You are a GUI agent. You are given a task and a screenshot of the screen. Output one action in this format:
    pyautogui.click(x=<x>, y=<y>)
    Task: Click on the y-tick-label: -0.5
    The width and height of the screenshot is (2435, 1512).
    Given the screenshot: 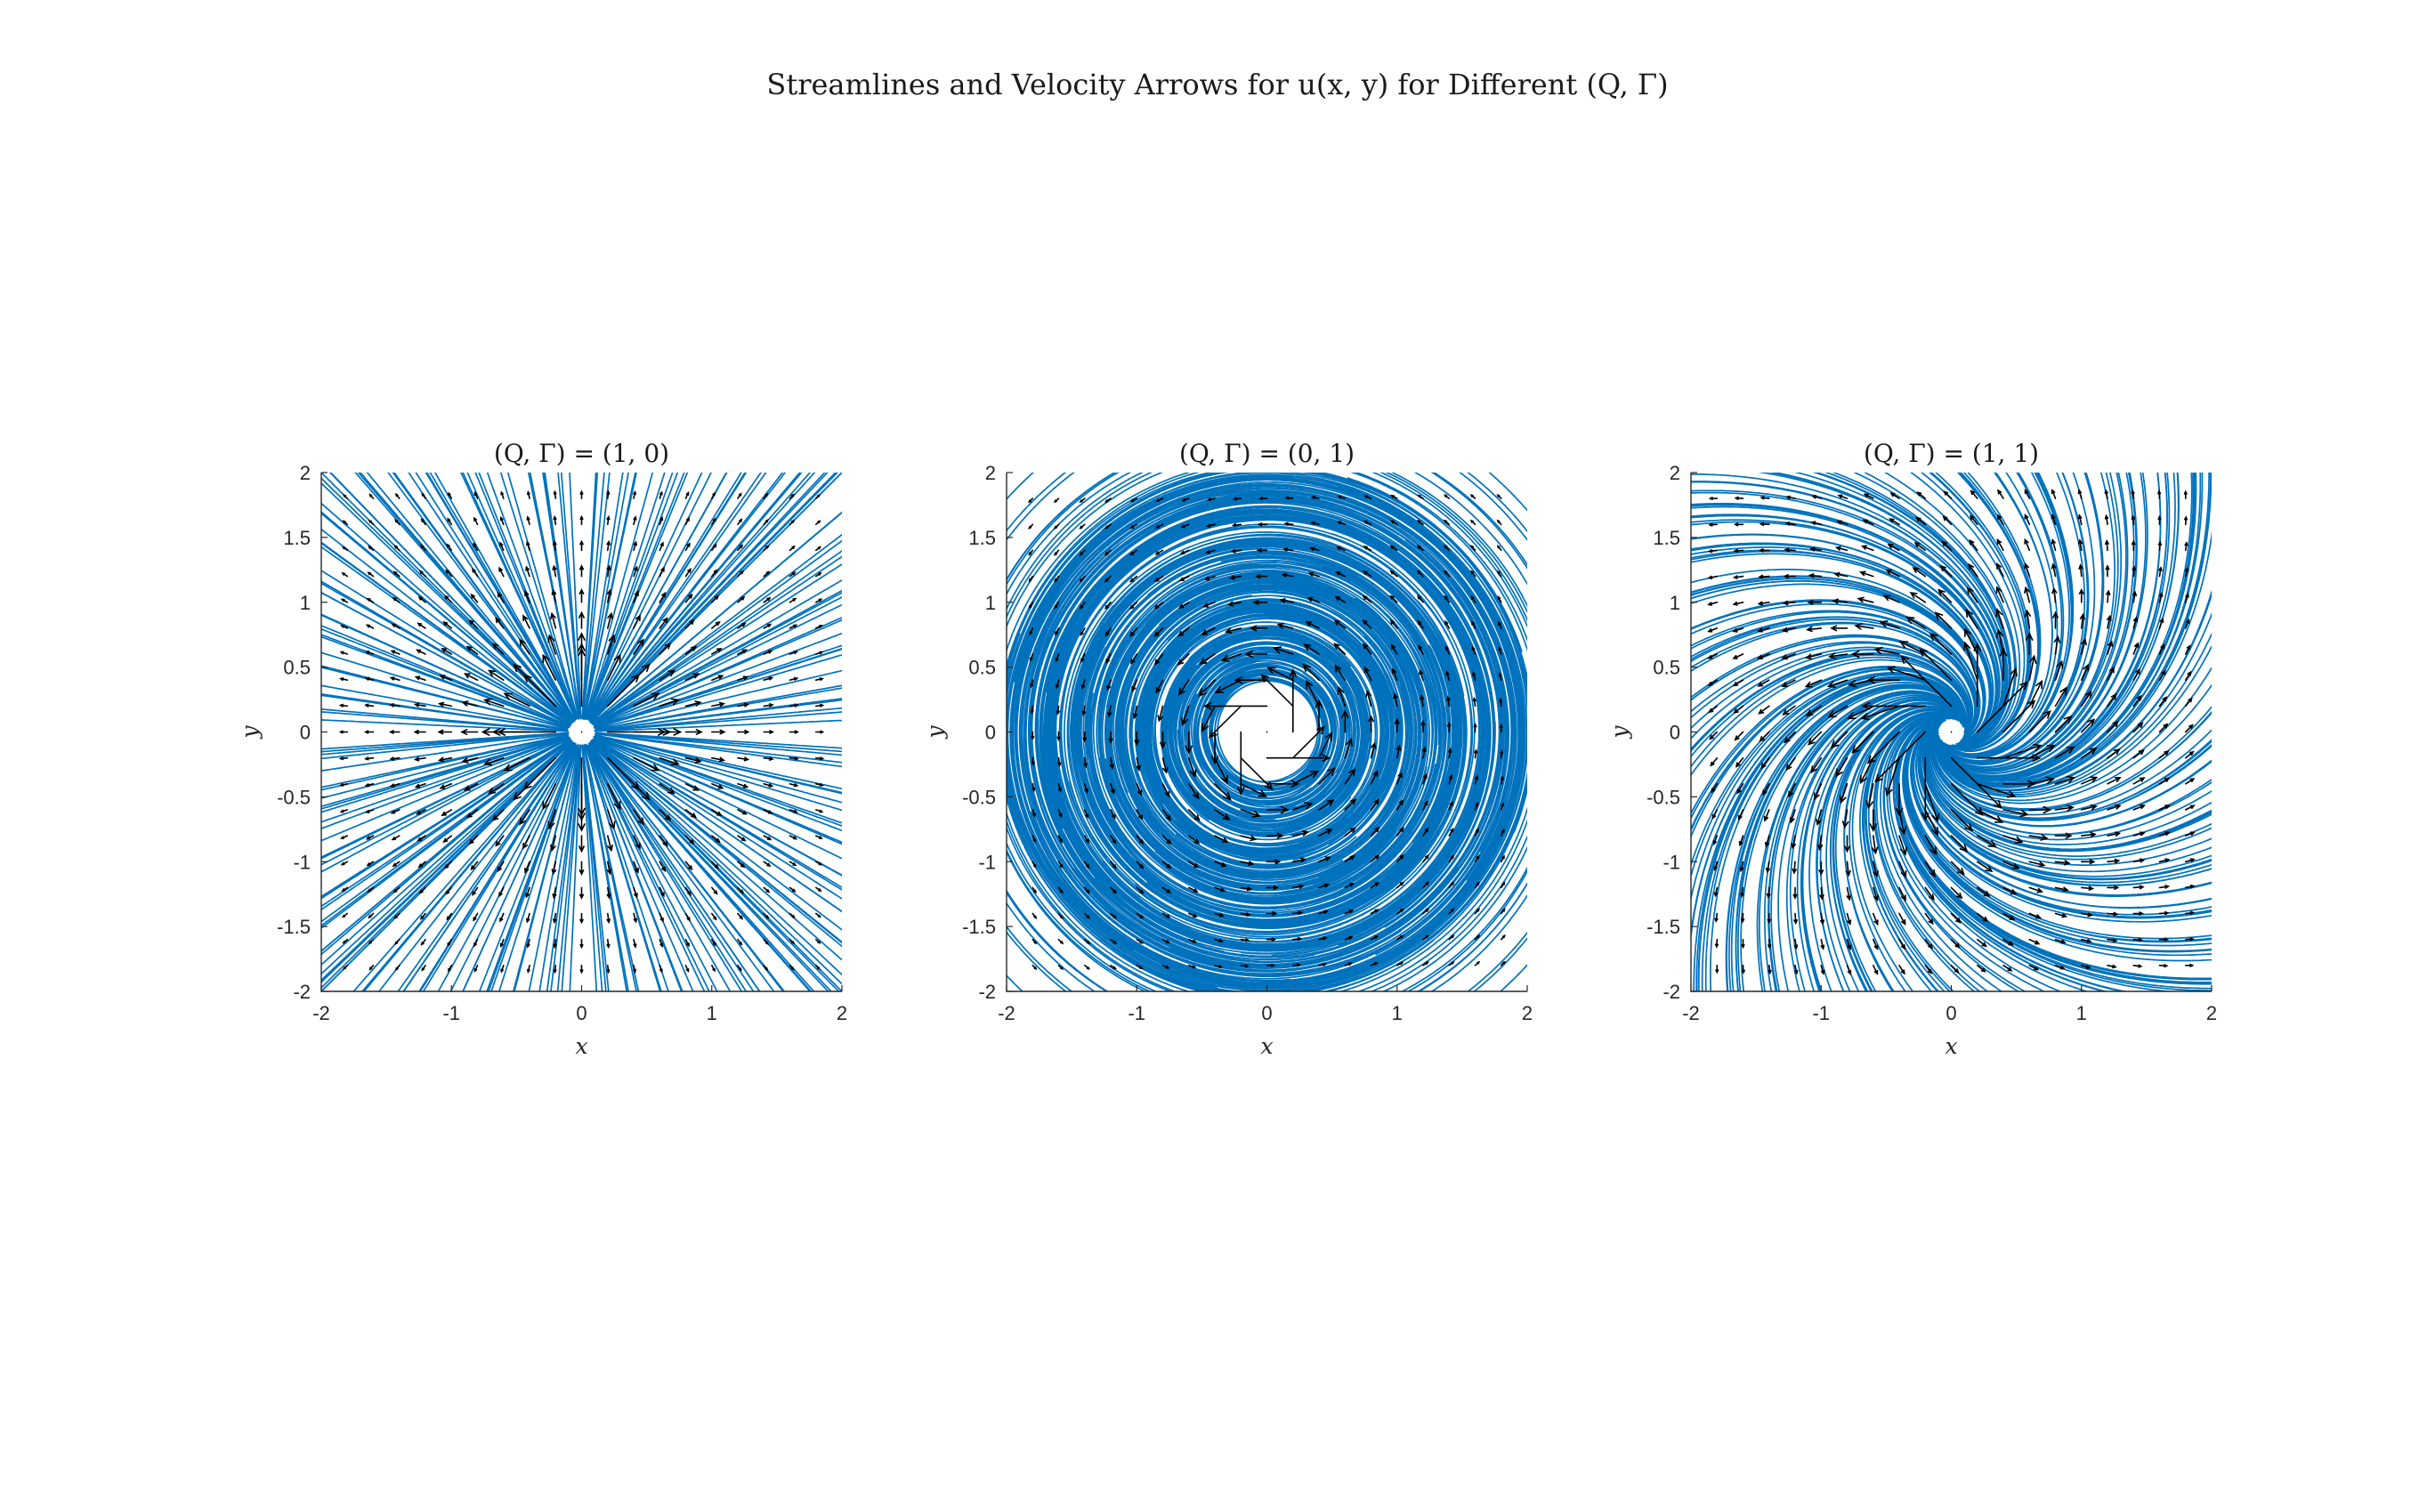 What is the action you would take?
    pyautogui.click(x=979, y=797)
    